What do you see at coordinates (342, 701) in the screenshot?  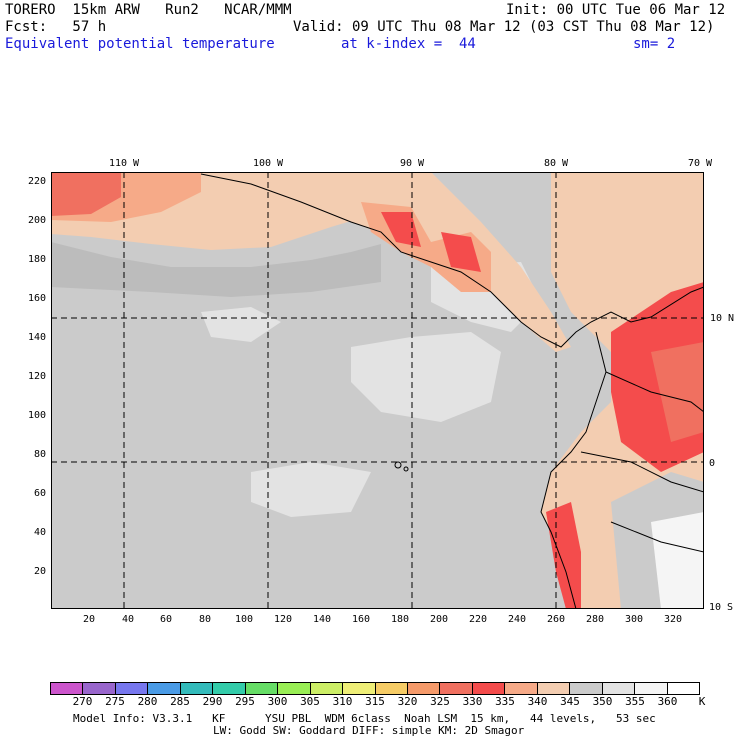 I see `colorbar-label: 310` at bounding box center [342, 701].